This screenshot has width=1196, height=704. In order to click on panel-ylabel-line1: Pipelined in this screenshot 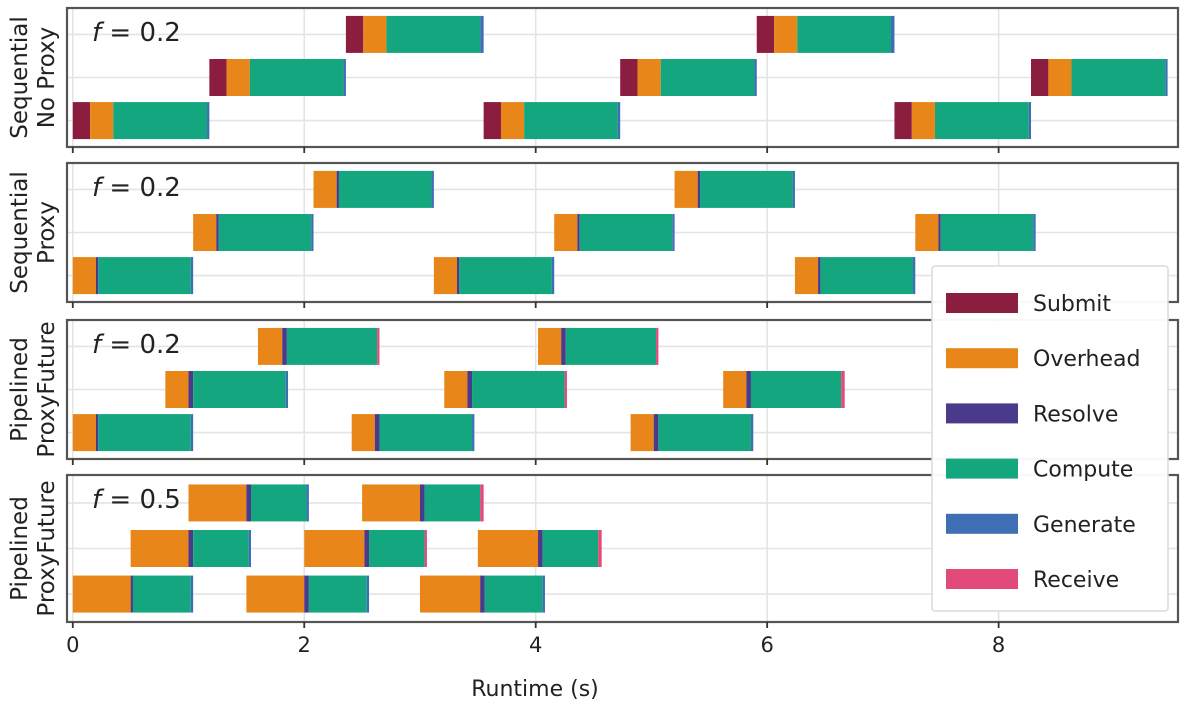, I will do `click(20, 389)`.